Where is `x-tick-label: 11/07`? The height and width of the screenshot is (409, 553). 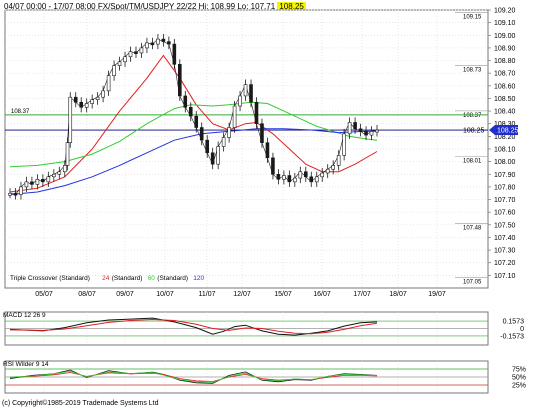
x-tick-label: 11/07 is located at coordinates (207, 294).